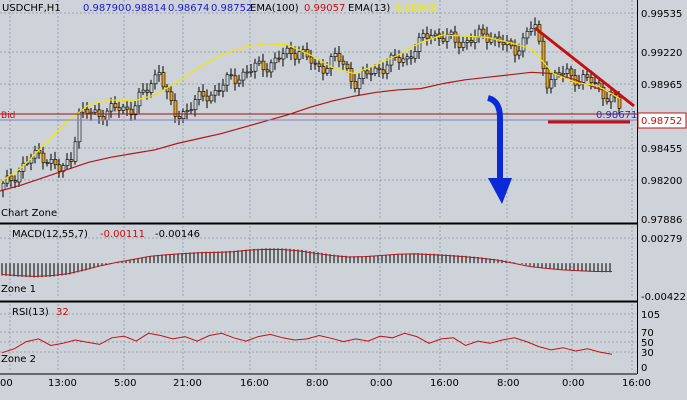 The width and height of the screenshot is (687, 400). What do you see at coordinates (188, 8) in the screenshot?
I see `low-price: 0.98674` at bounding box center [188, 8].